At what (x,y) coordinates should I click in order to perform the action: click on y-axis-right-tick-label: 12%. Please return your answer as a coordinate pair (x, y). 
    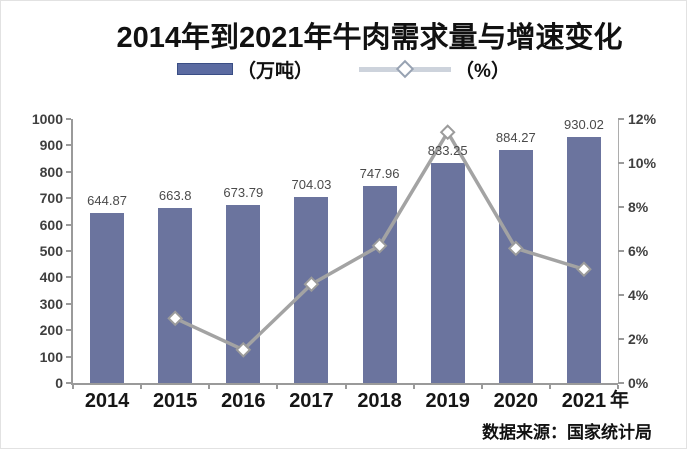
    Looking at the image, I should click on (642, 119).